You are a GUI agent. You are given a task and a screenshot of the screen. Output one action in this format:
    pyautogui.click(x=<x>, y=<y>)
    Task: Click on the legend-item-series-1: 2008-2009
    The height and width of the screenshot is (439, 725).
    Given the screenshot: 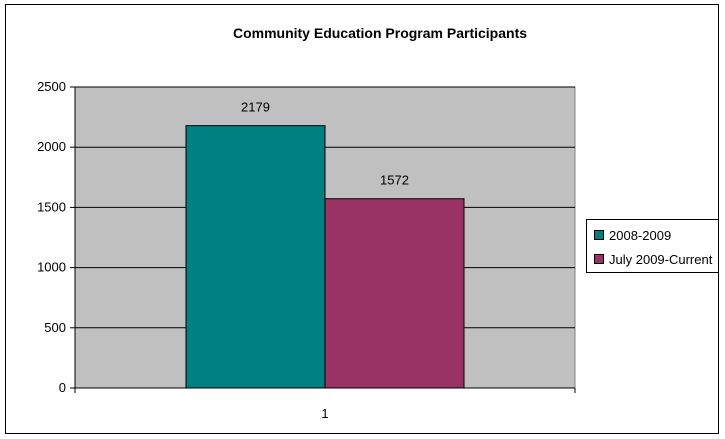 What is the action you would take?
    pyautogui.click(x=633, y=235)
    